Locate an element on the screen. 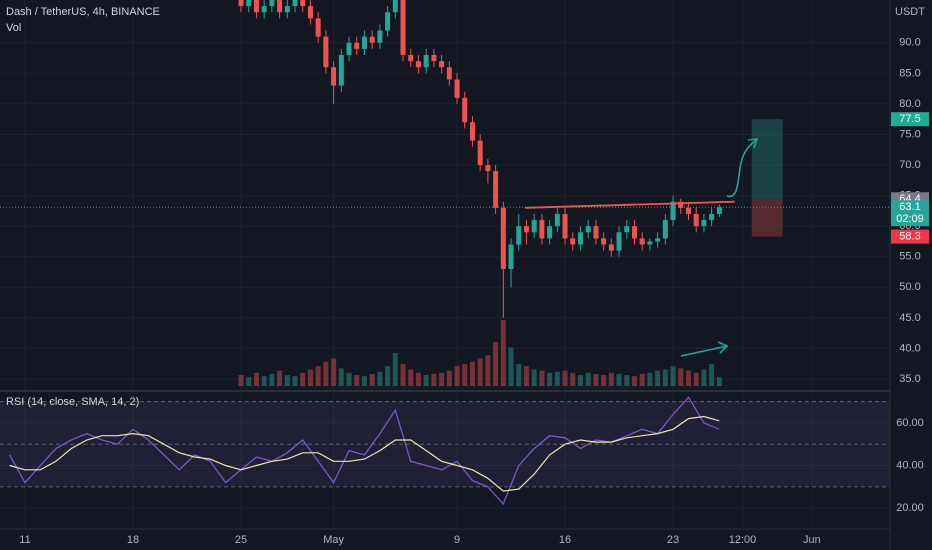 The image size is (932, 550). y-tick-label: 50.0 is located at coordinates (909, 287).